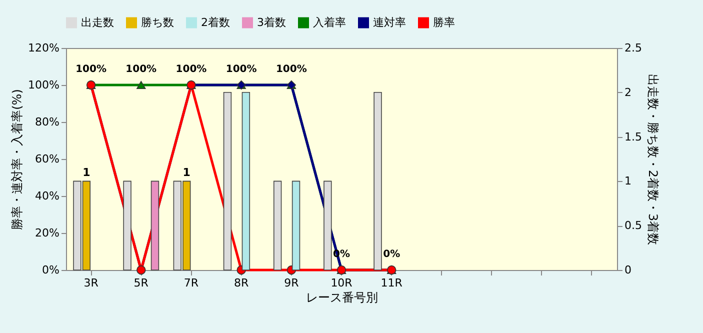  Describe the element at coordinates (47, 233) in the screenshot. I see `y-tick-label: 20%` at that location.